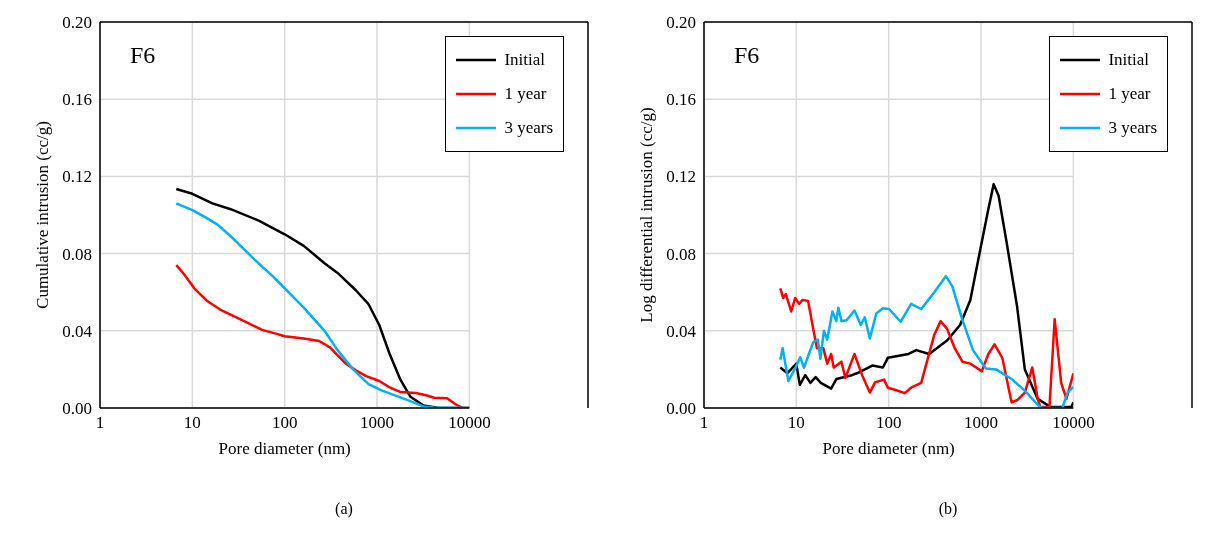  I want to click on y-axis-title: Cumulative intrusion (cc/g), so click(43, 215).